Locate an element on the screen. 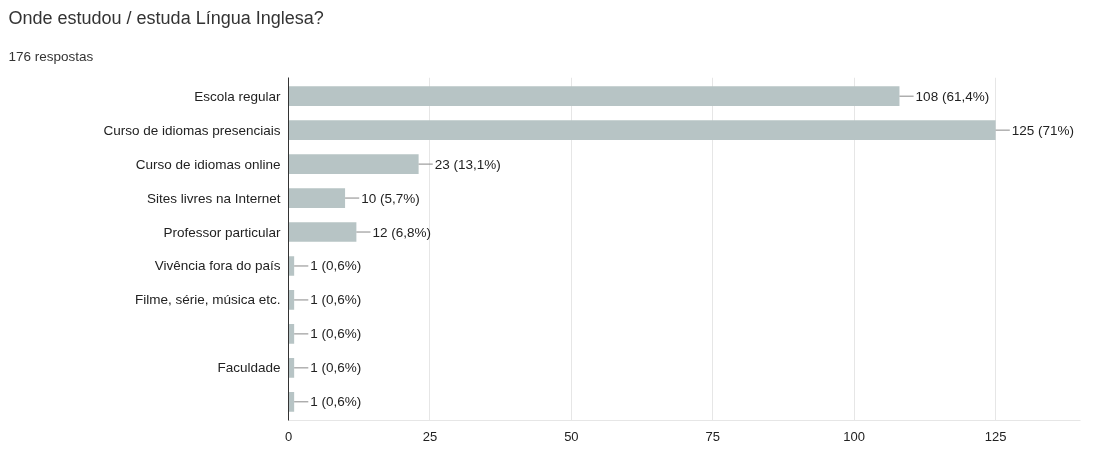 The width and height of the screenshot is (1113, 450). data-label: 23 (13,1%) is located at coordinates (467, 164).